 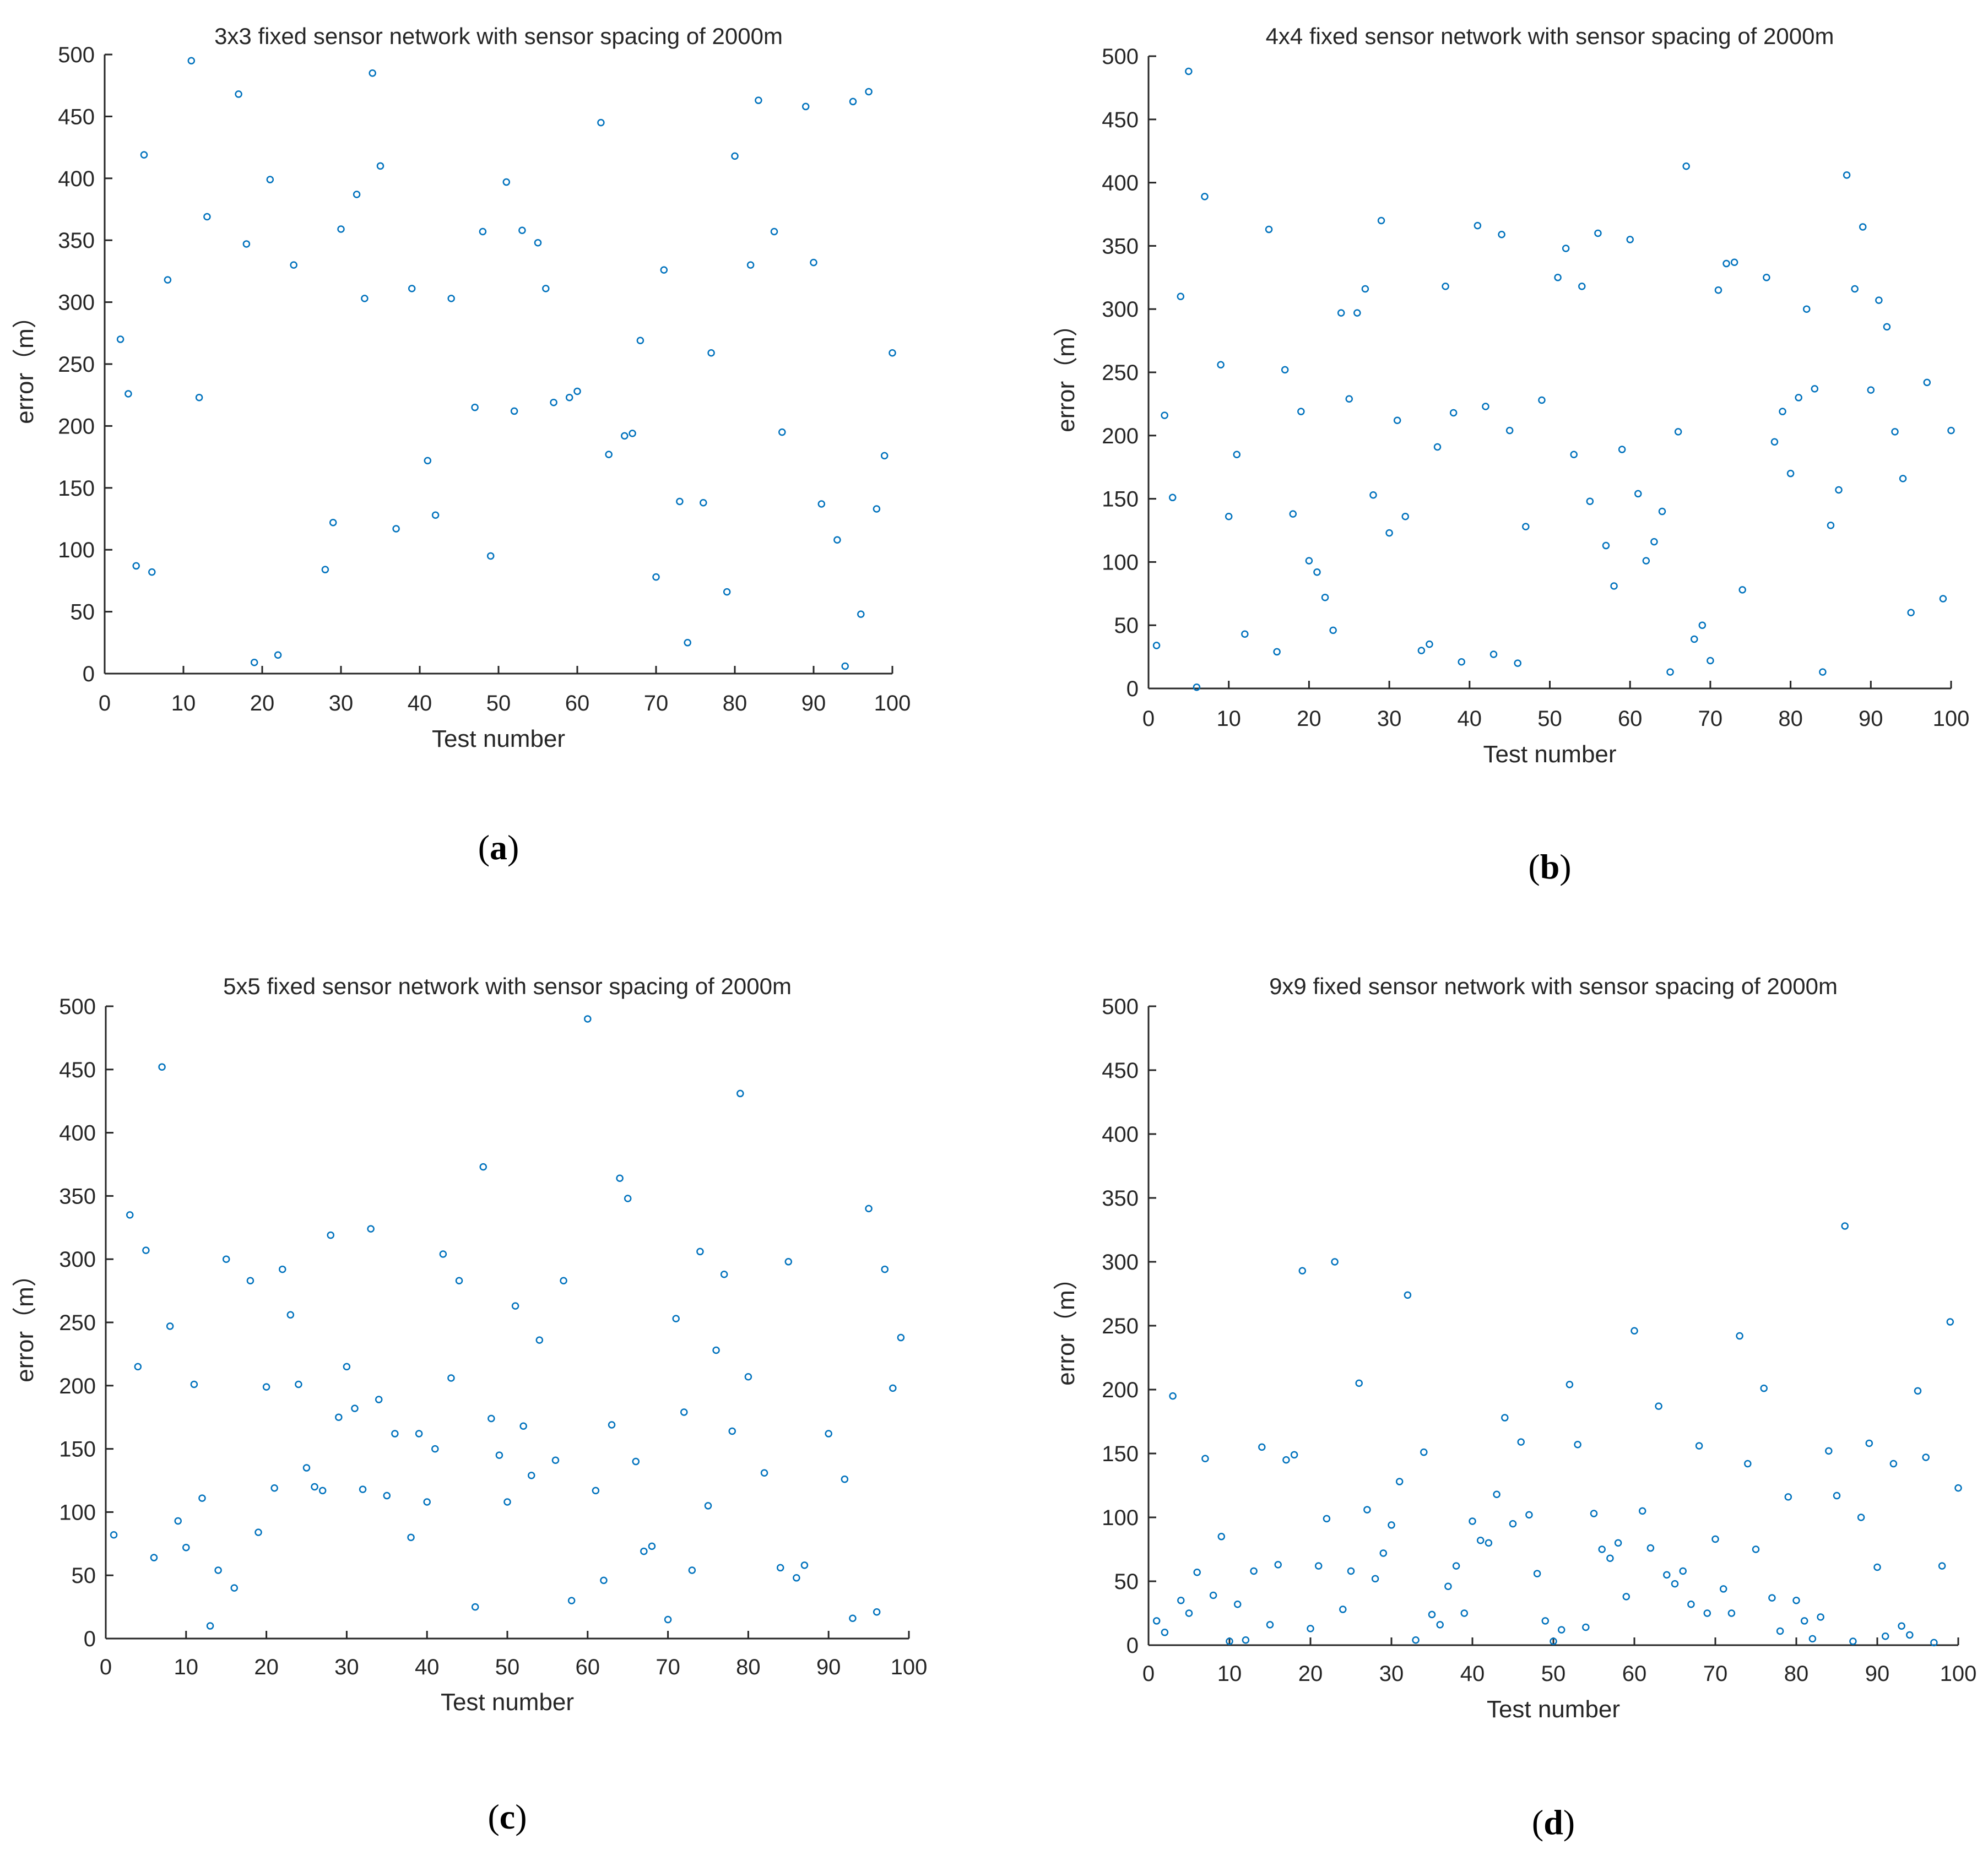 What do you see at coordinates (76, 117) in the screenshot?
I see `y-tick-label: 450` at bounding box center [76, 117].